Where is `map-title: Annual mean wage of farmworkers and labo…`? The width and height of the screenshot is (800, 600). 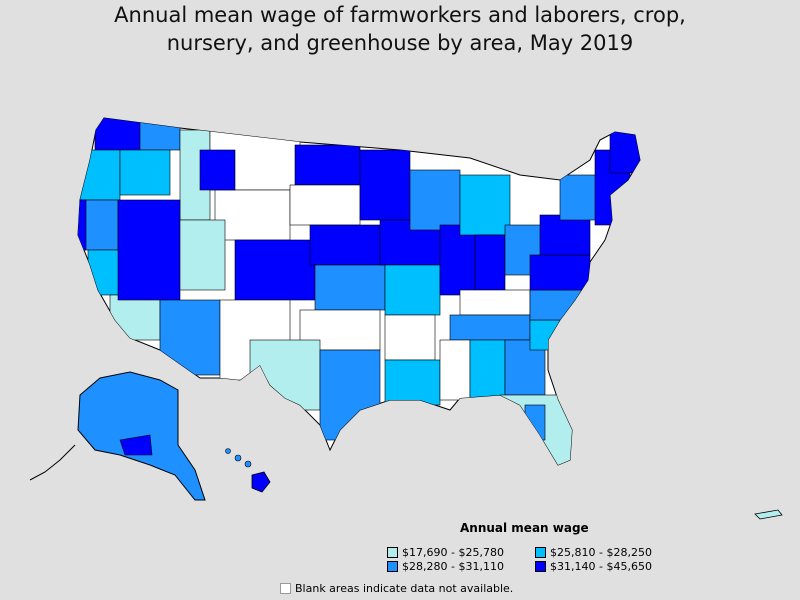
map-title: Annual mean wage of farmworkers and labo… is located at coordinates (400, 28).